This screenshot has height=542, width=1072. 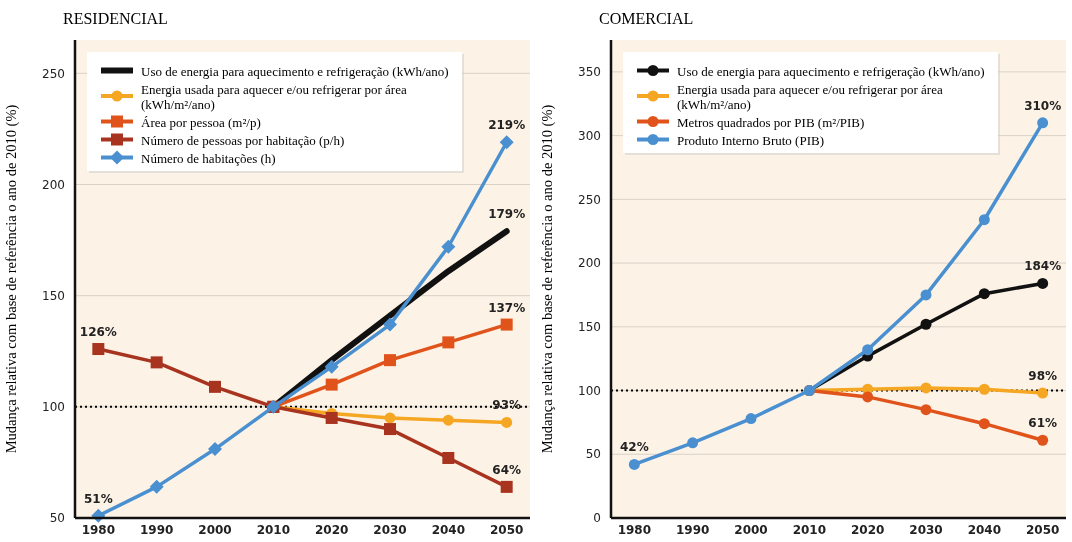 I want to click on data-label: 98%, so click(x=1043, y=376).